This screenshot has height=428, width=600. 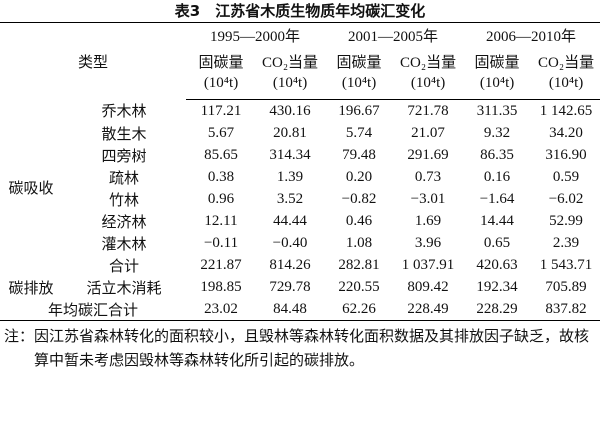 What do you see at coordinates (255, 36) in the screenshot?
I see `period-label: 1995—2000年` at bounding box center [255, 36].